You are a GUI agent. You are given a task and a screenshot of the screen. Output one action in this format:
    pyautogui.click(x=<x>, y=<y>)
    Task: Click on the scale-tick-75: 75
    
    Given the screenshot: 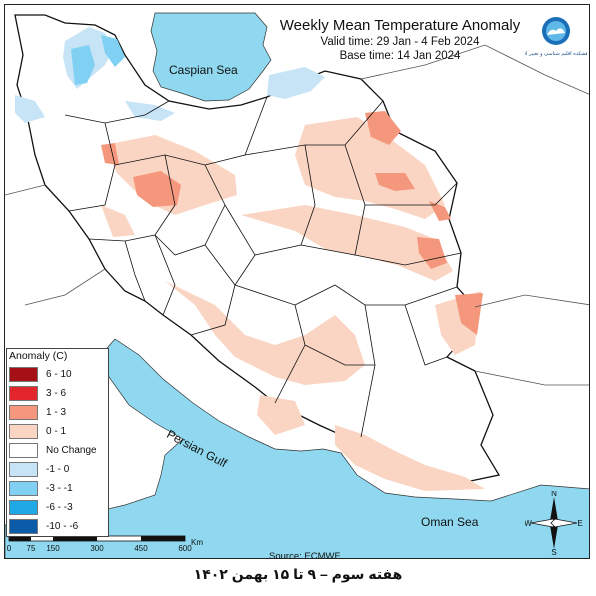 What is the action you would take?
    pyautogui.click(x=31, y=548)
    